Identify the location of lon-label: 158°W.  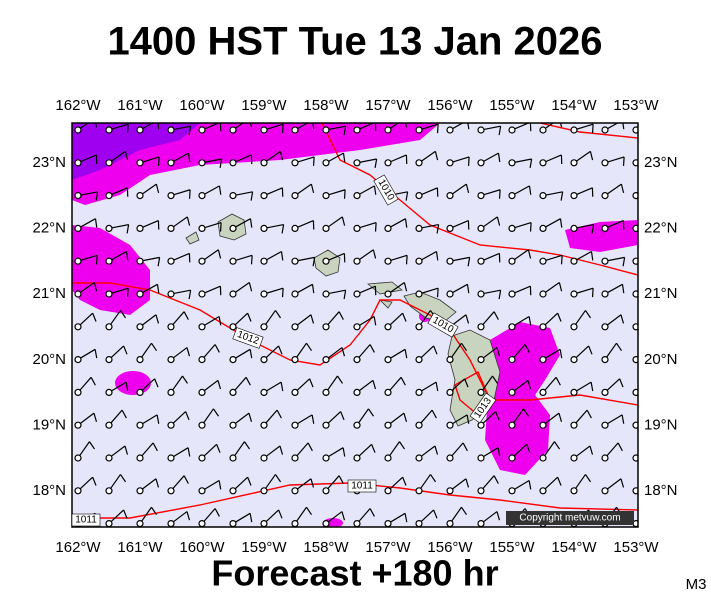
(326, 105).